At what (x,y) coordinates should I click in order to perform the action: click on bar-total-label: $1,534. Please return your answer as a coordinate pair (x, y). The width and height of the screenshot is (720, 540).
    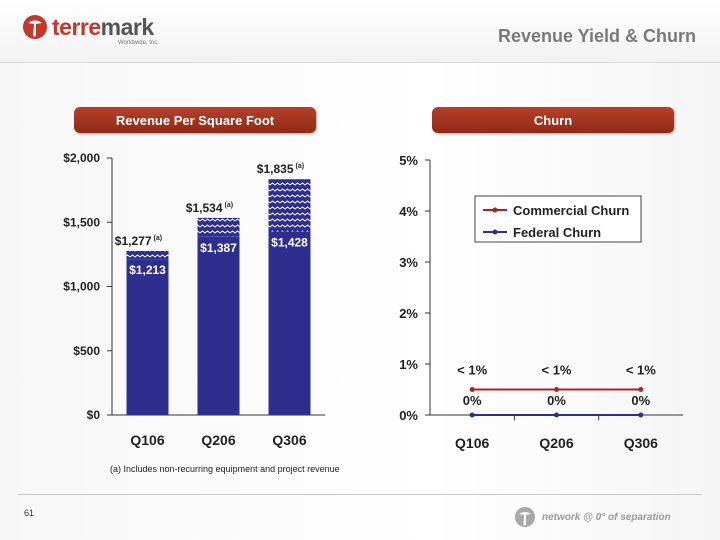
    Looking at the image, I should click on (204, 208).